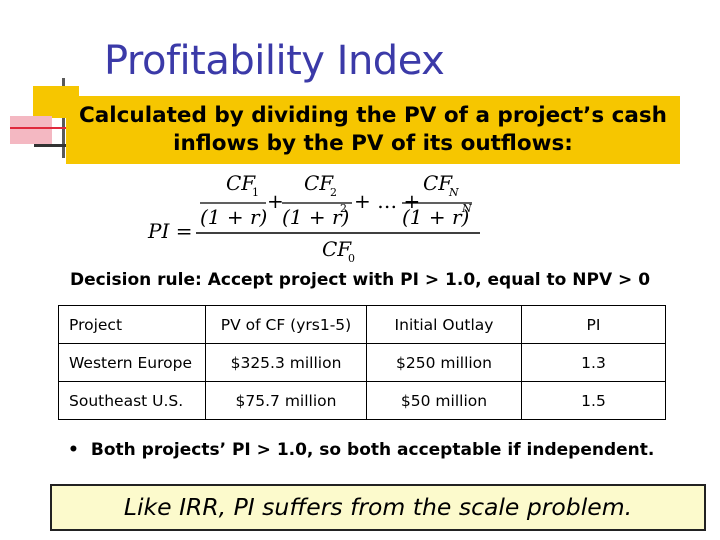 The width and height of the screenshot is (720, 540). I want to click on formula-cfn-sub: N, so click(453, 192).